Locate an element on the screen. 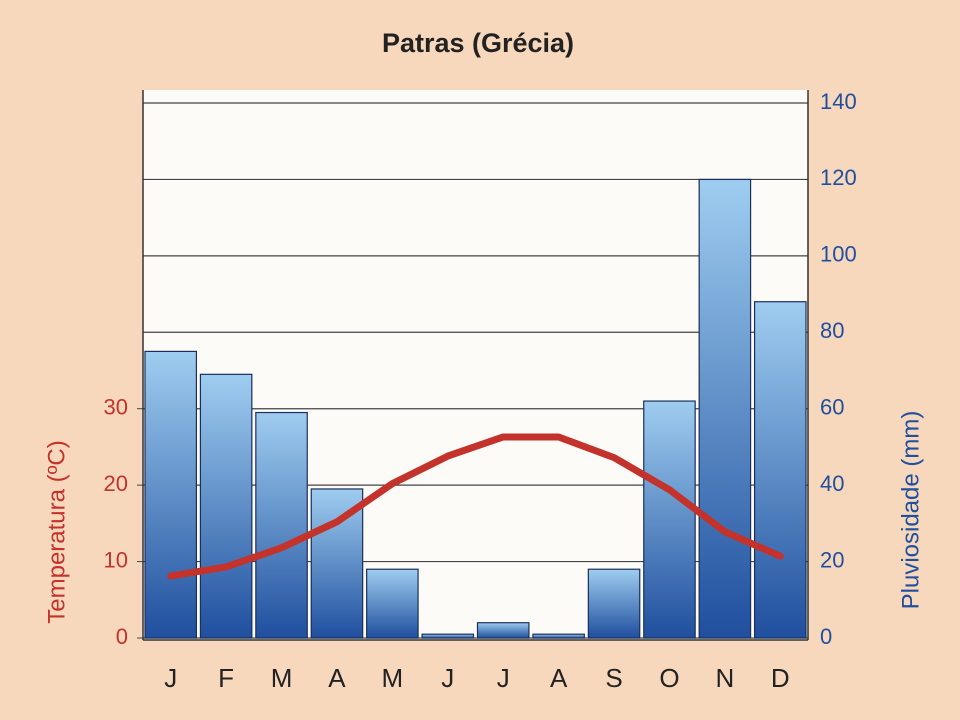 Image resolution: width=960 pixels, height=720 pixels. y2-tick-label: 80 is located at coordinates (832, 330).